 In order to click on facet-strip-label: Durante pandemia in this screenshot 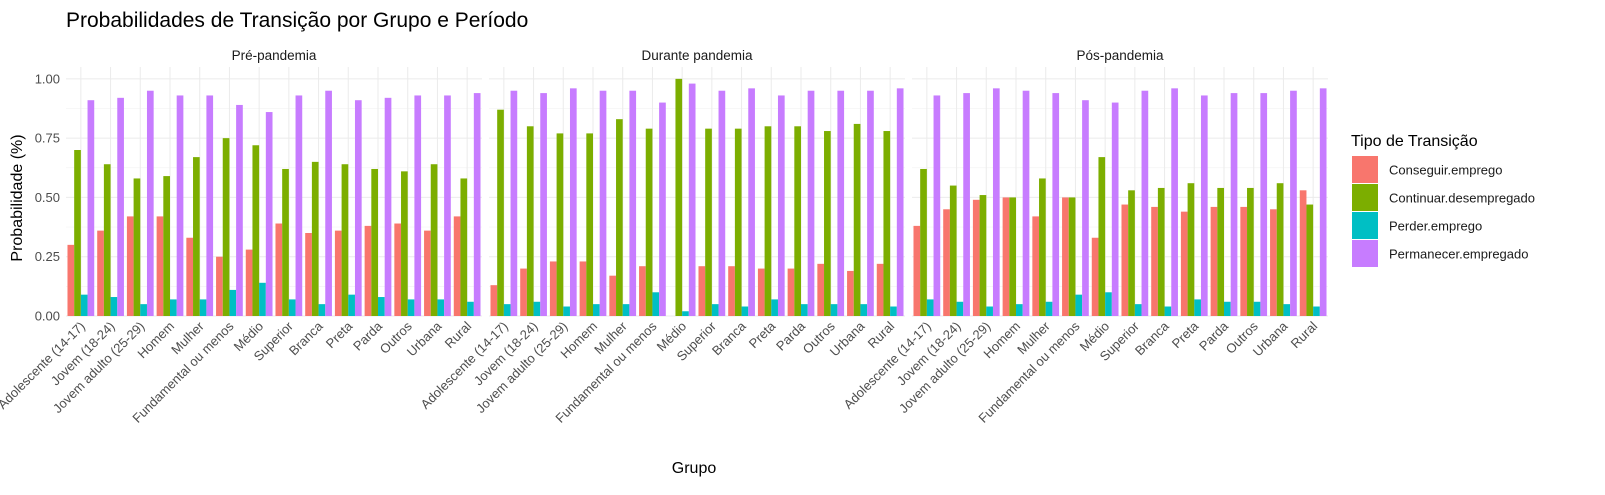, I will do `click(697, 55)`.